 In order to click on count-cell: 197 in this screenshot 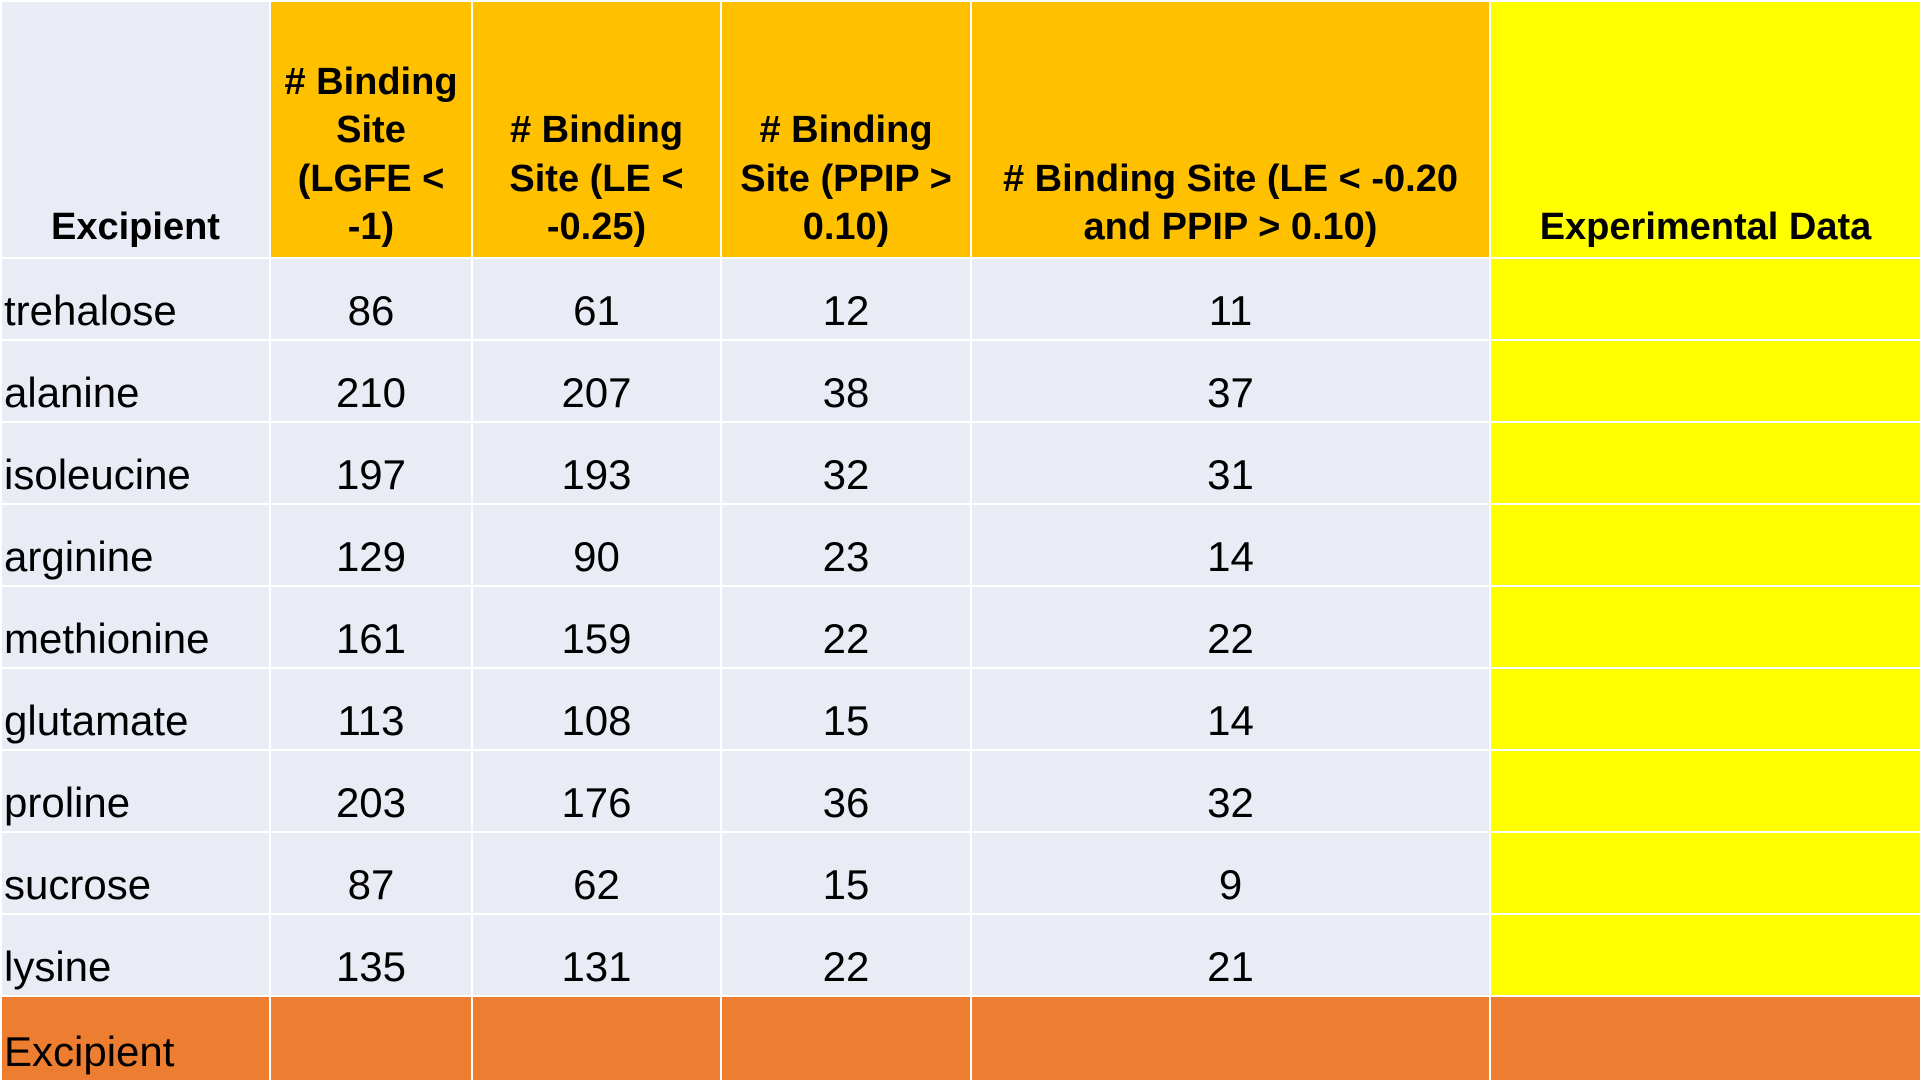, I will do `click(371, 463)`.